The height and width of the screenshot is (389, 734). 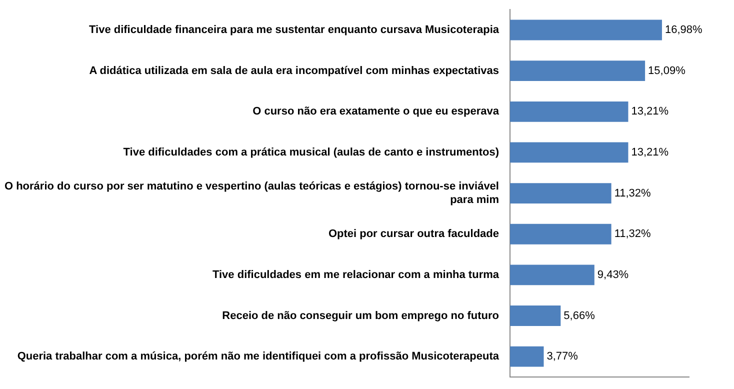 What do you see at coordinates (294, 30) in the screenshot?
I see `y-tick-label: Tive dificuldade financeira para me sustentar enquanto cursava Musicoterapia` at bounding box center [294, 30].